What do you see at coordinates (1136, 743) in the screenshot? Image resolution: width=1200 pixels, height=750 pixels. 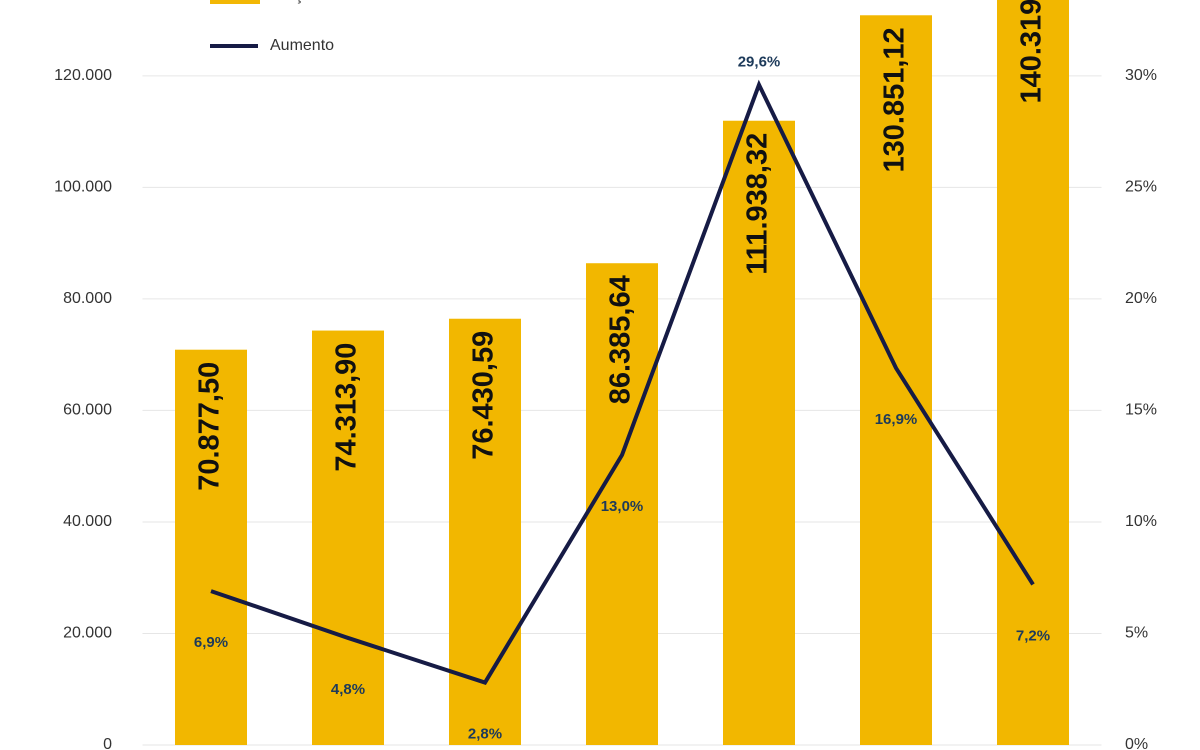 I see `y2-tick-label: 0%` at bounding box center [1136, 743].